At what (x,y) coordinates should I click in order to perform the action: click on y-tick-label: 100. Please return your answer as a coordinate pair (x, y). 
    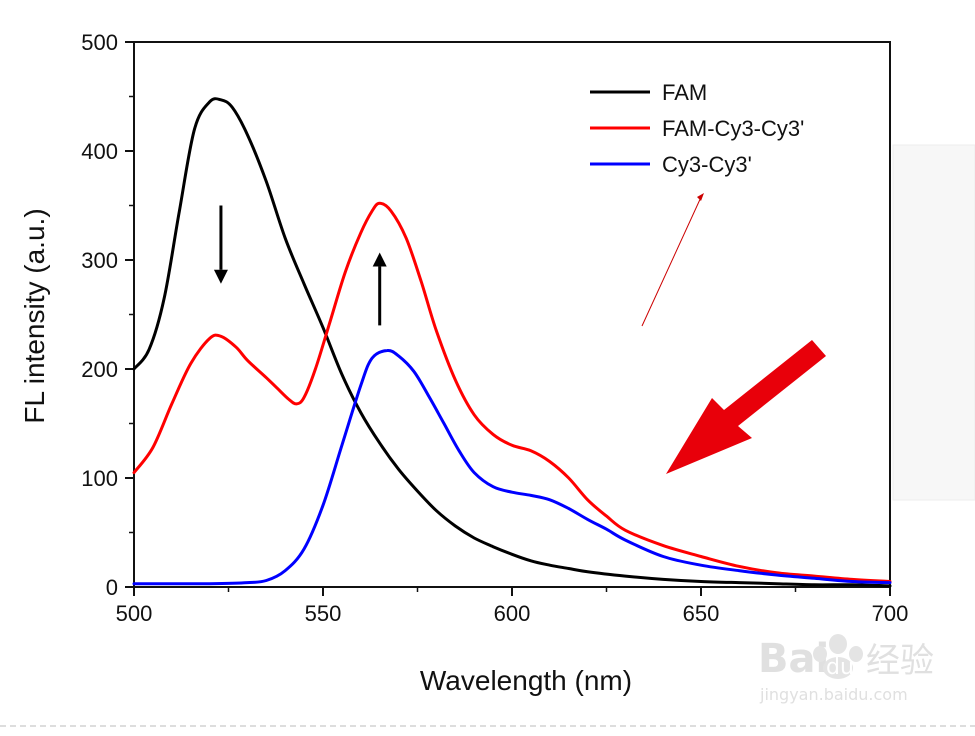
    Looking at the image, I should click on (99, 478).